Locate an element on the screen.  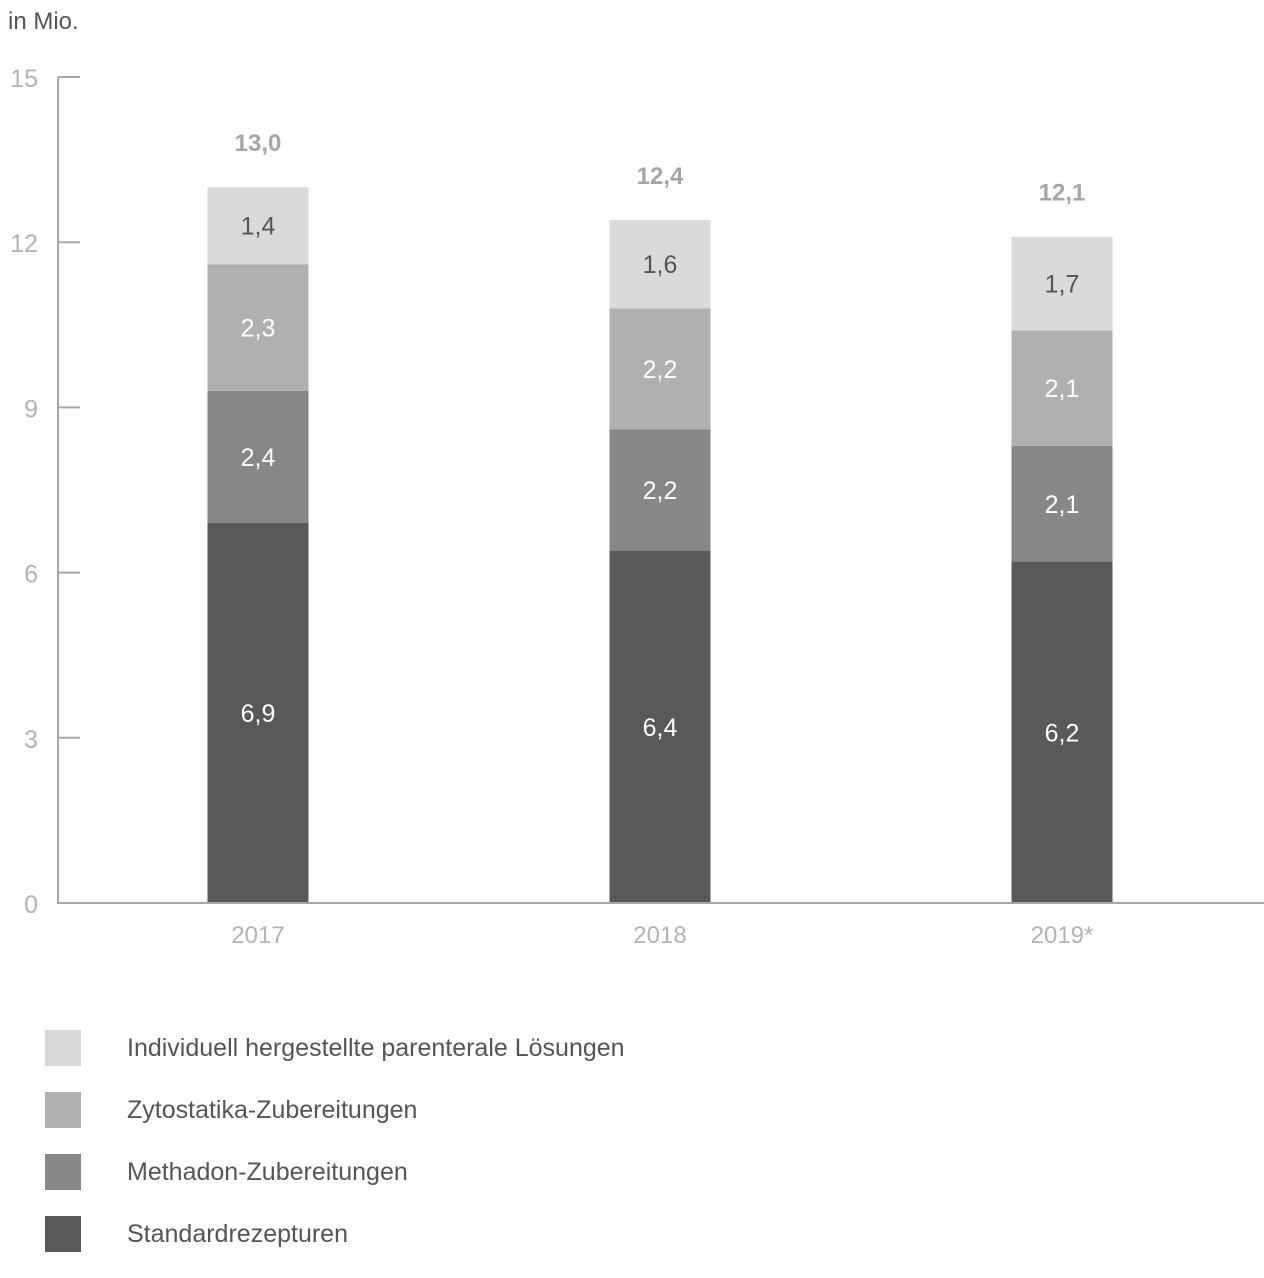
data-label: 6,4 is located at coordinates (660, 728).